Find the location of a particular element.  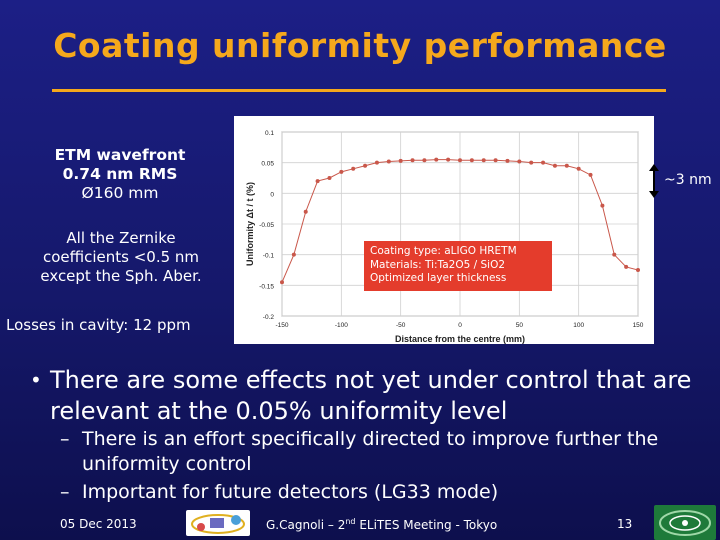

author-sup: nd is located at coordinates (350, 521).